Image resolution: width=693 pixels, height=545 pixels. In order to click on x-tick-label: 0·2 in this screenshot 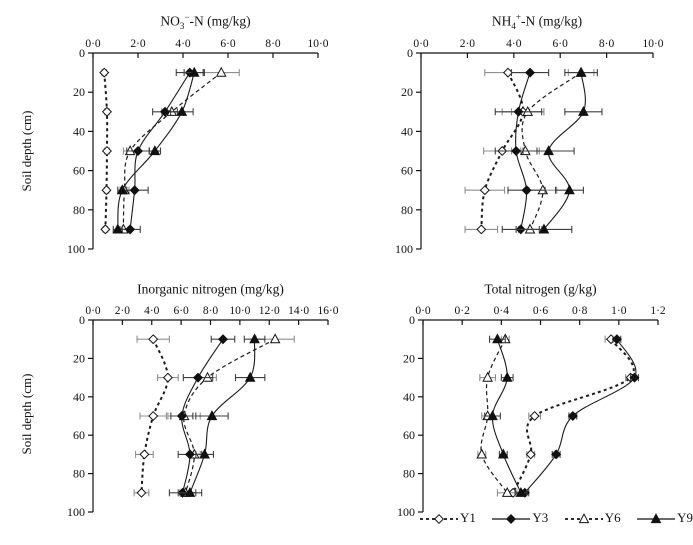, I will do `click(462, 311)`.